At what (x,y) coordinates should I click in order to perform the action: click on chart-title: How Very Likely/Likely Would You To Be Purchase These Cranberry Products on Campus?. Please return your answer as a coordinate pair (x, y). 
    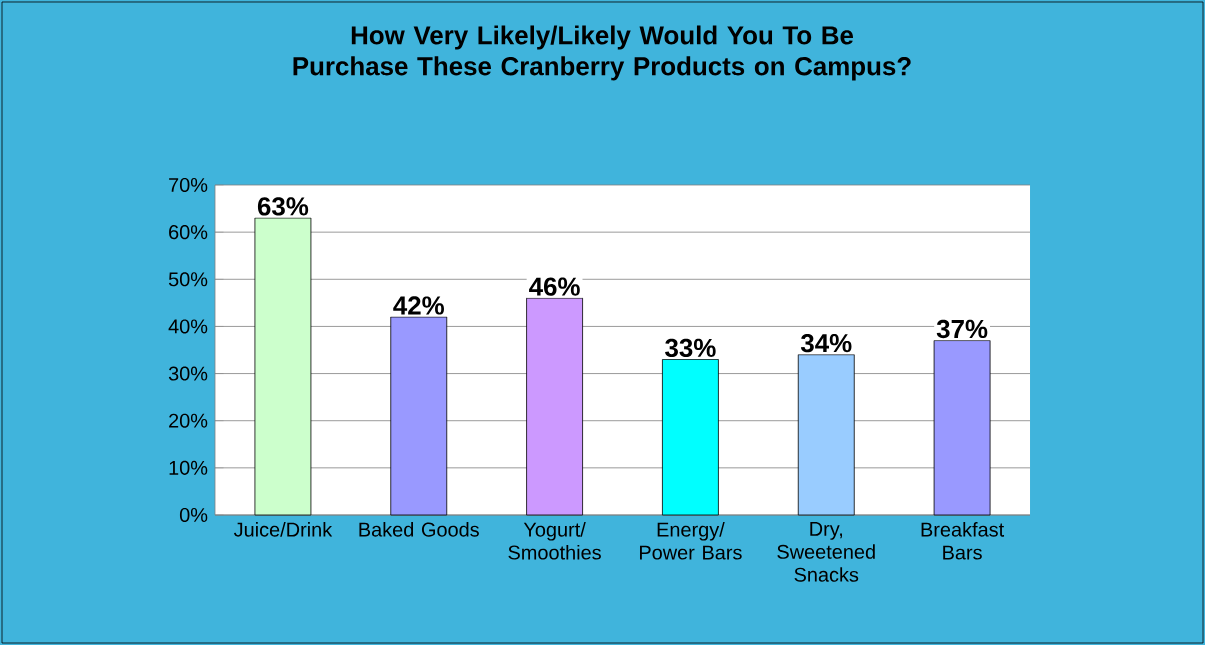
    Looking at the image, I should click on (602, 53).